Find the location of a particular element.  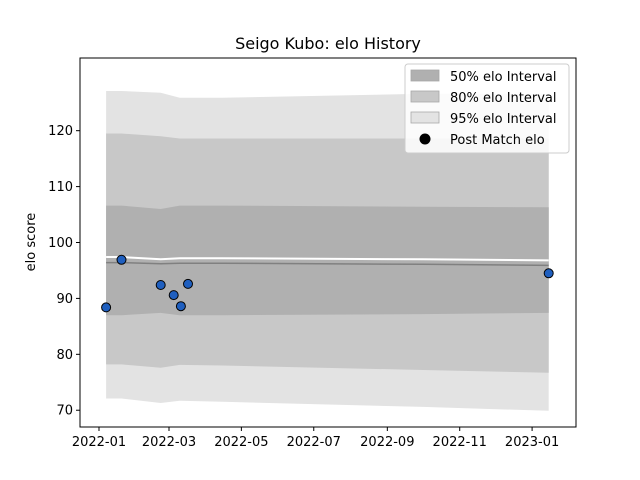

y-axis-label: elo score is located at coordinates (31, 242).